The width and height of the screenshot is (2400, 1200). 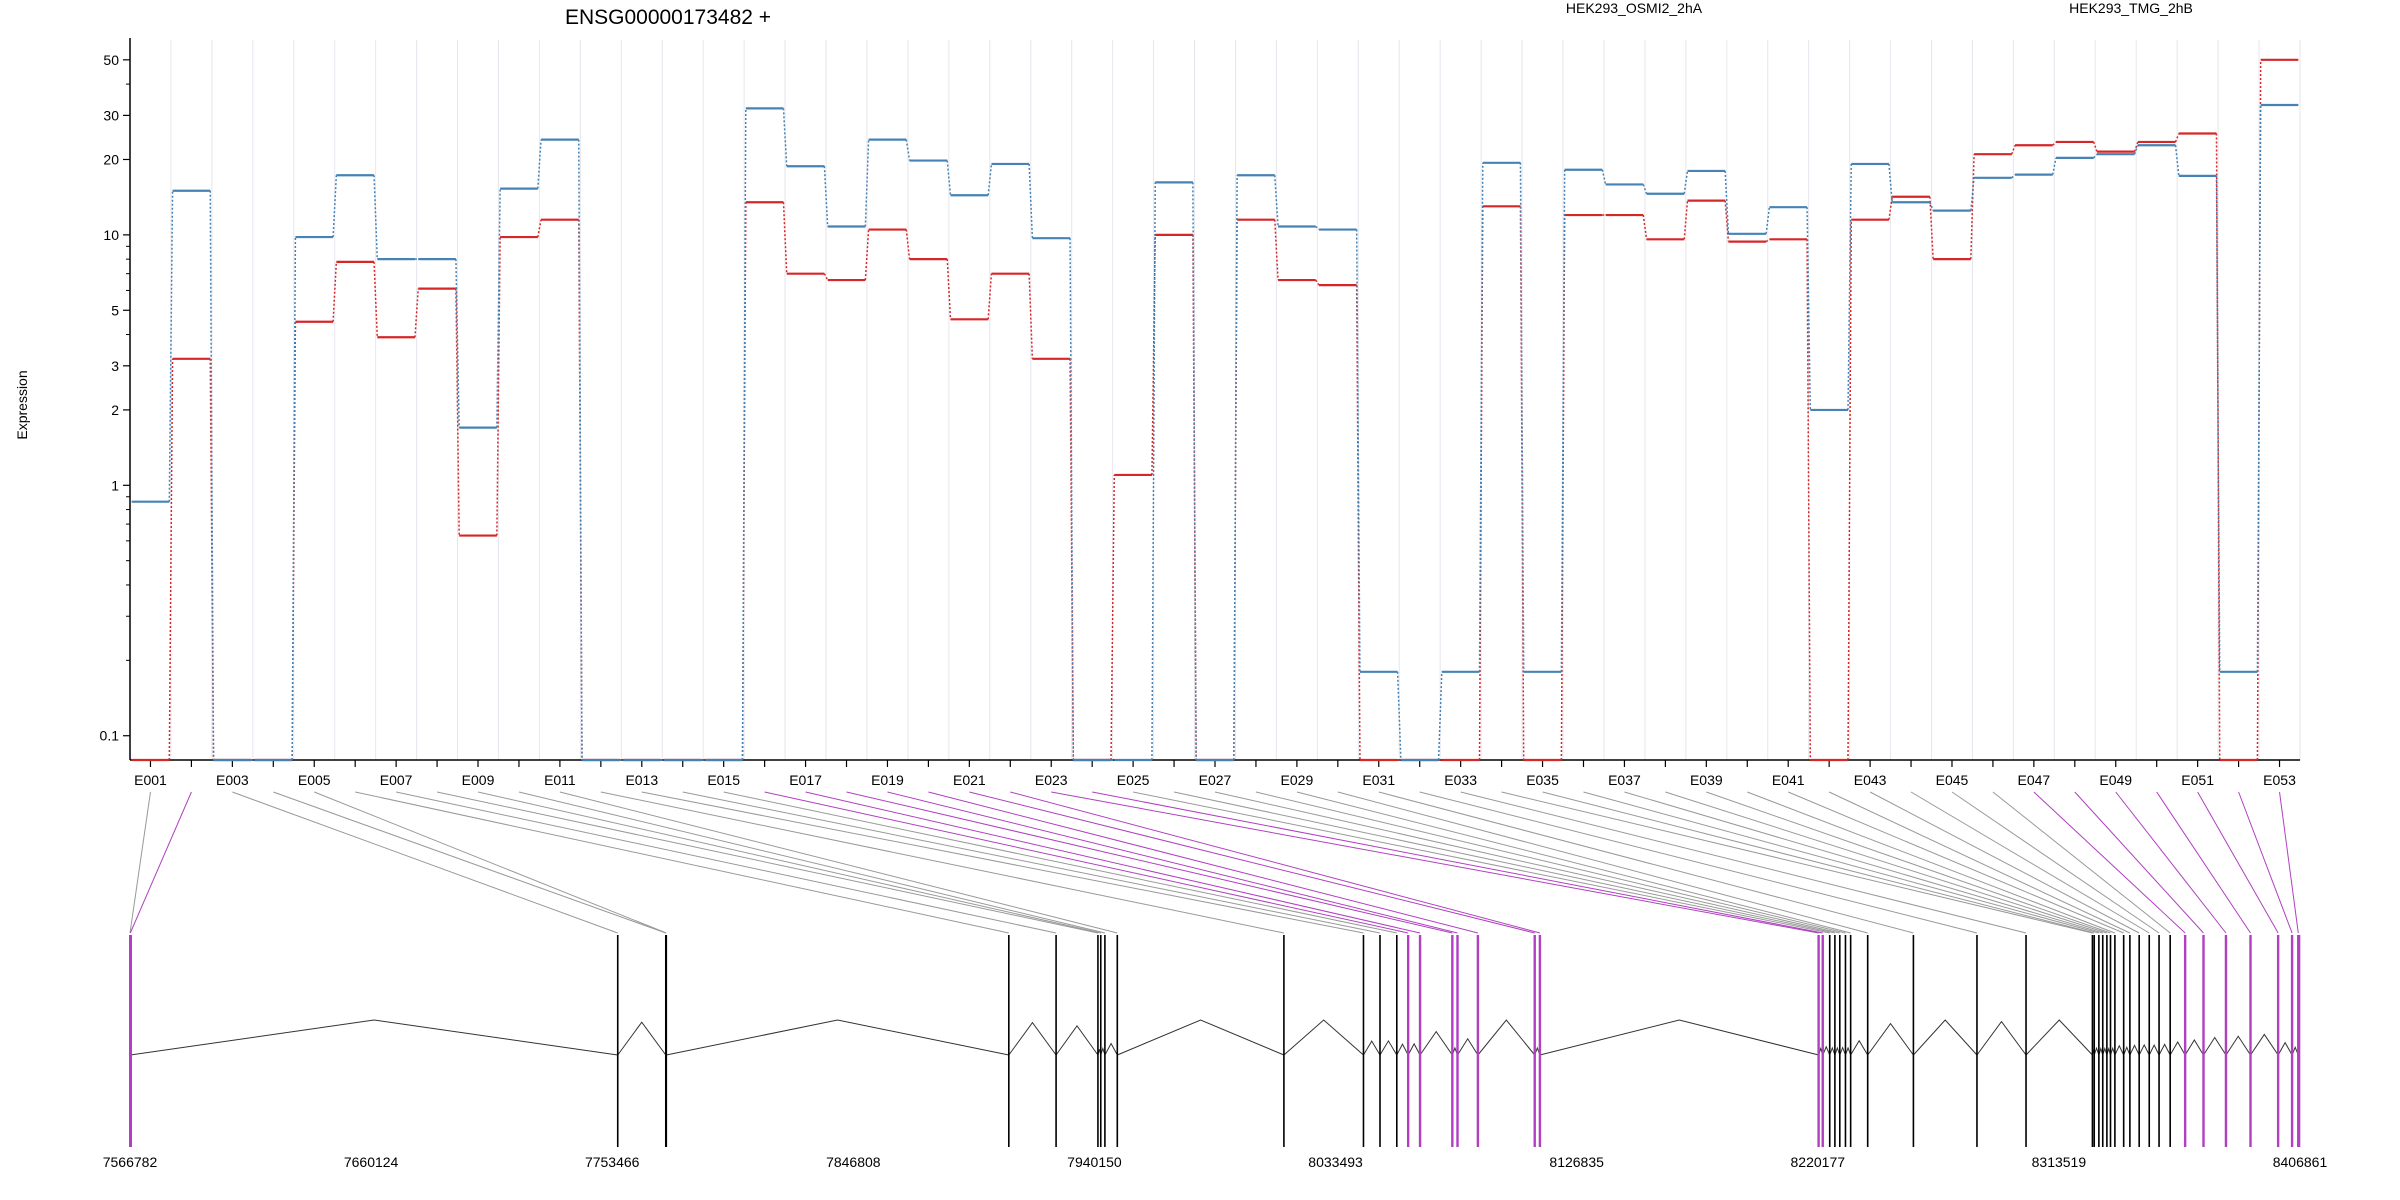 What do you see at coordinates (853, 1162) in the screenshot?
I see `coordinate-label: 7846808` at bounding box center [853, 1162].